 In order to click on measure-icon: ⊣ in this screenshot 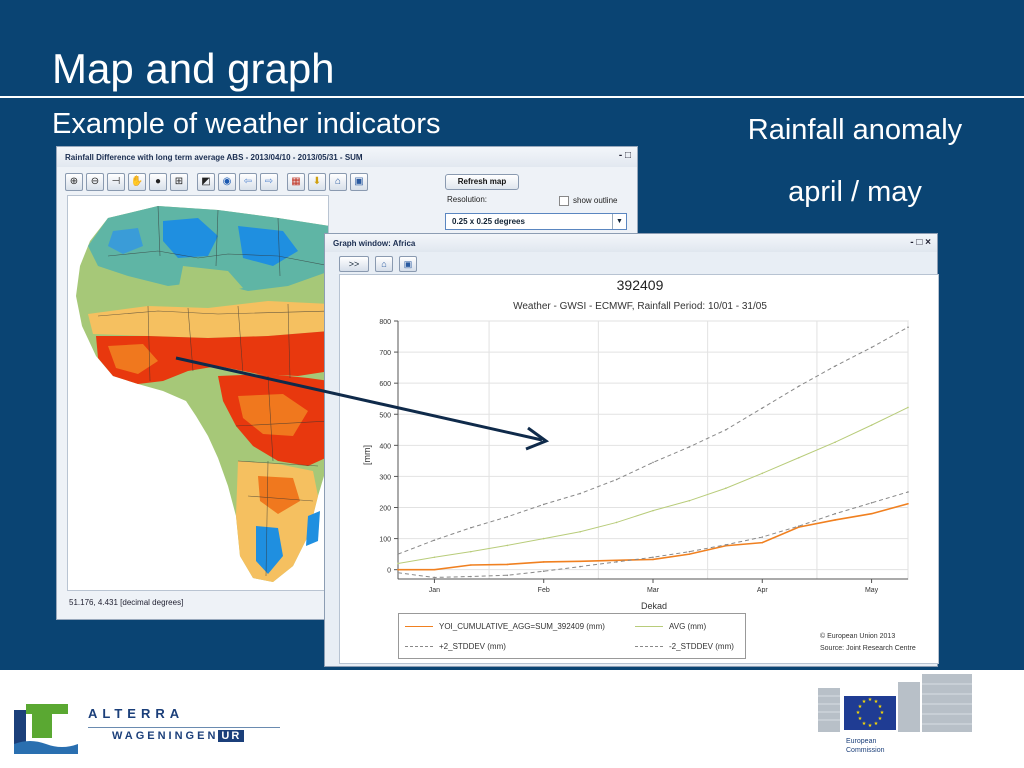, I will do `click(116, 182)`.